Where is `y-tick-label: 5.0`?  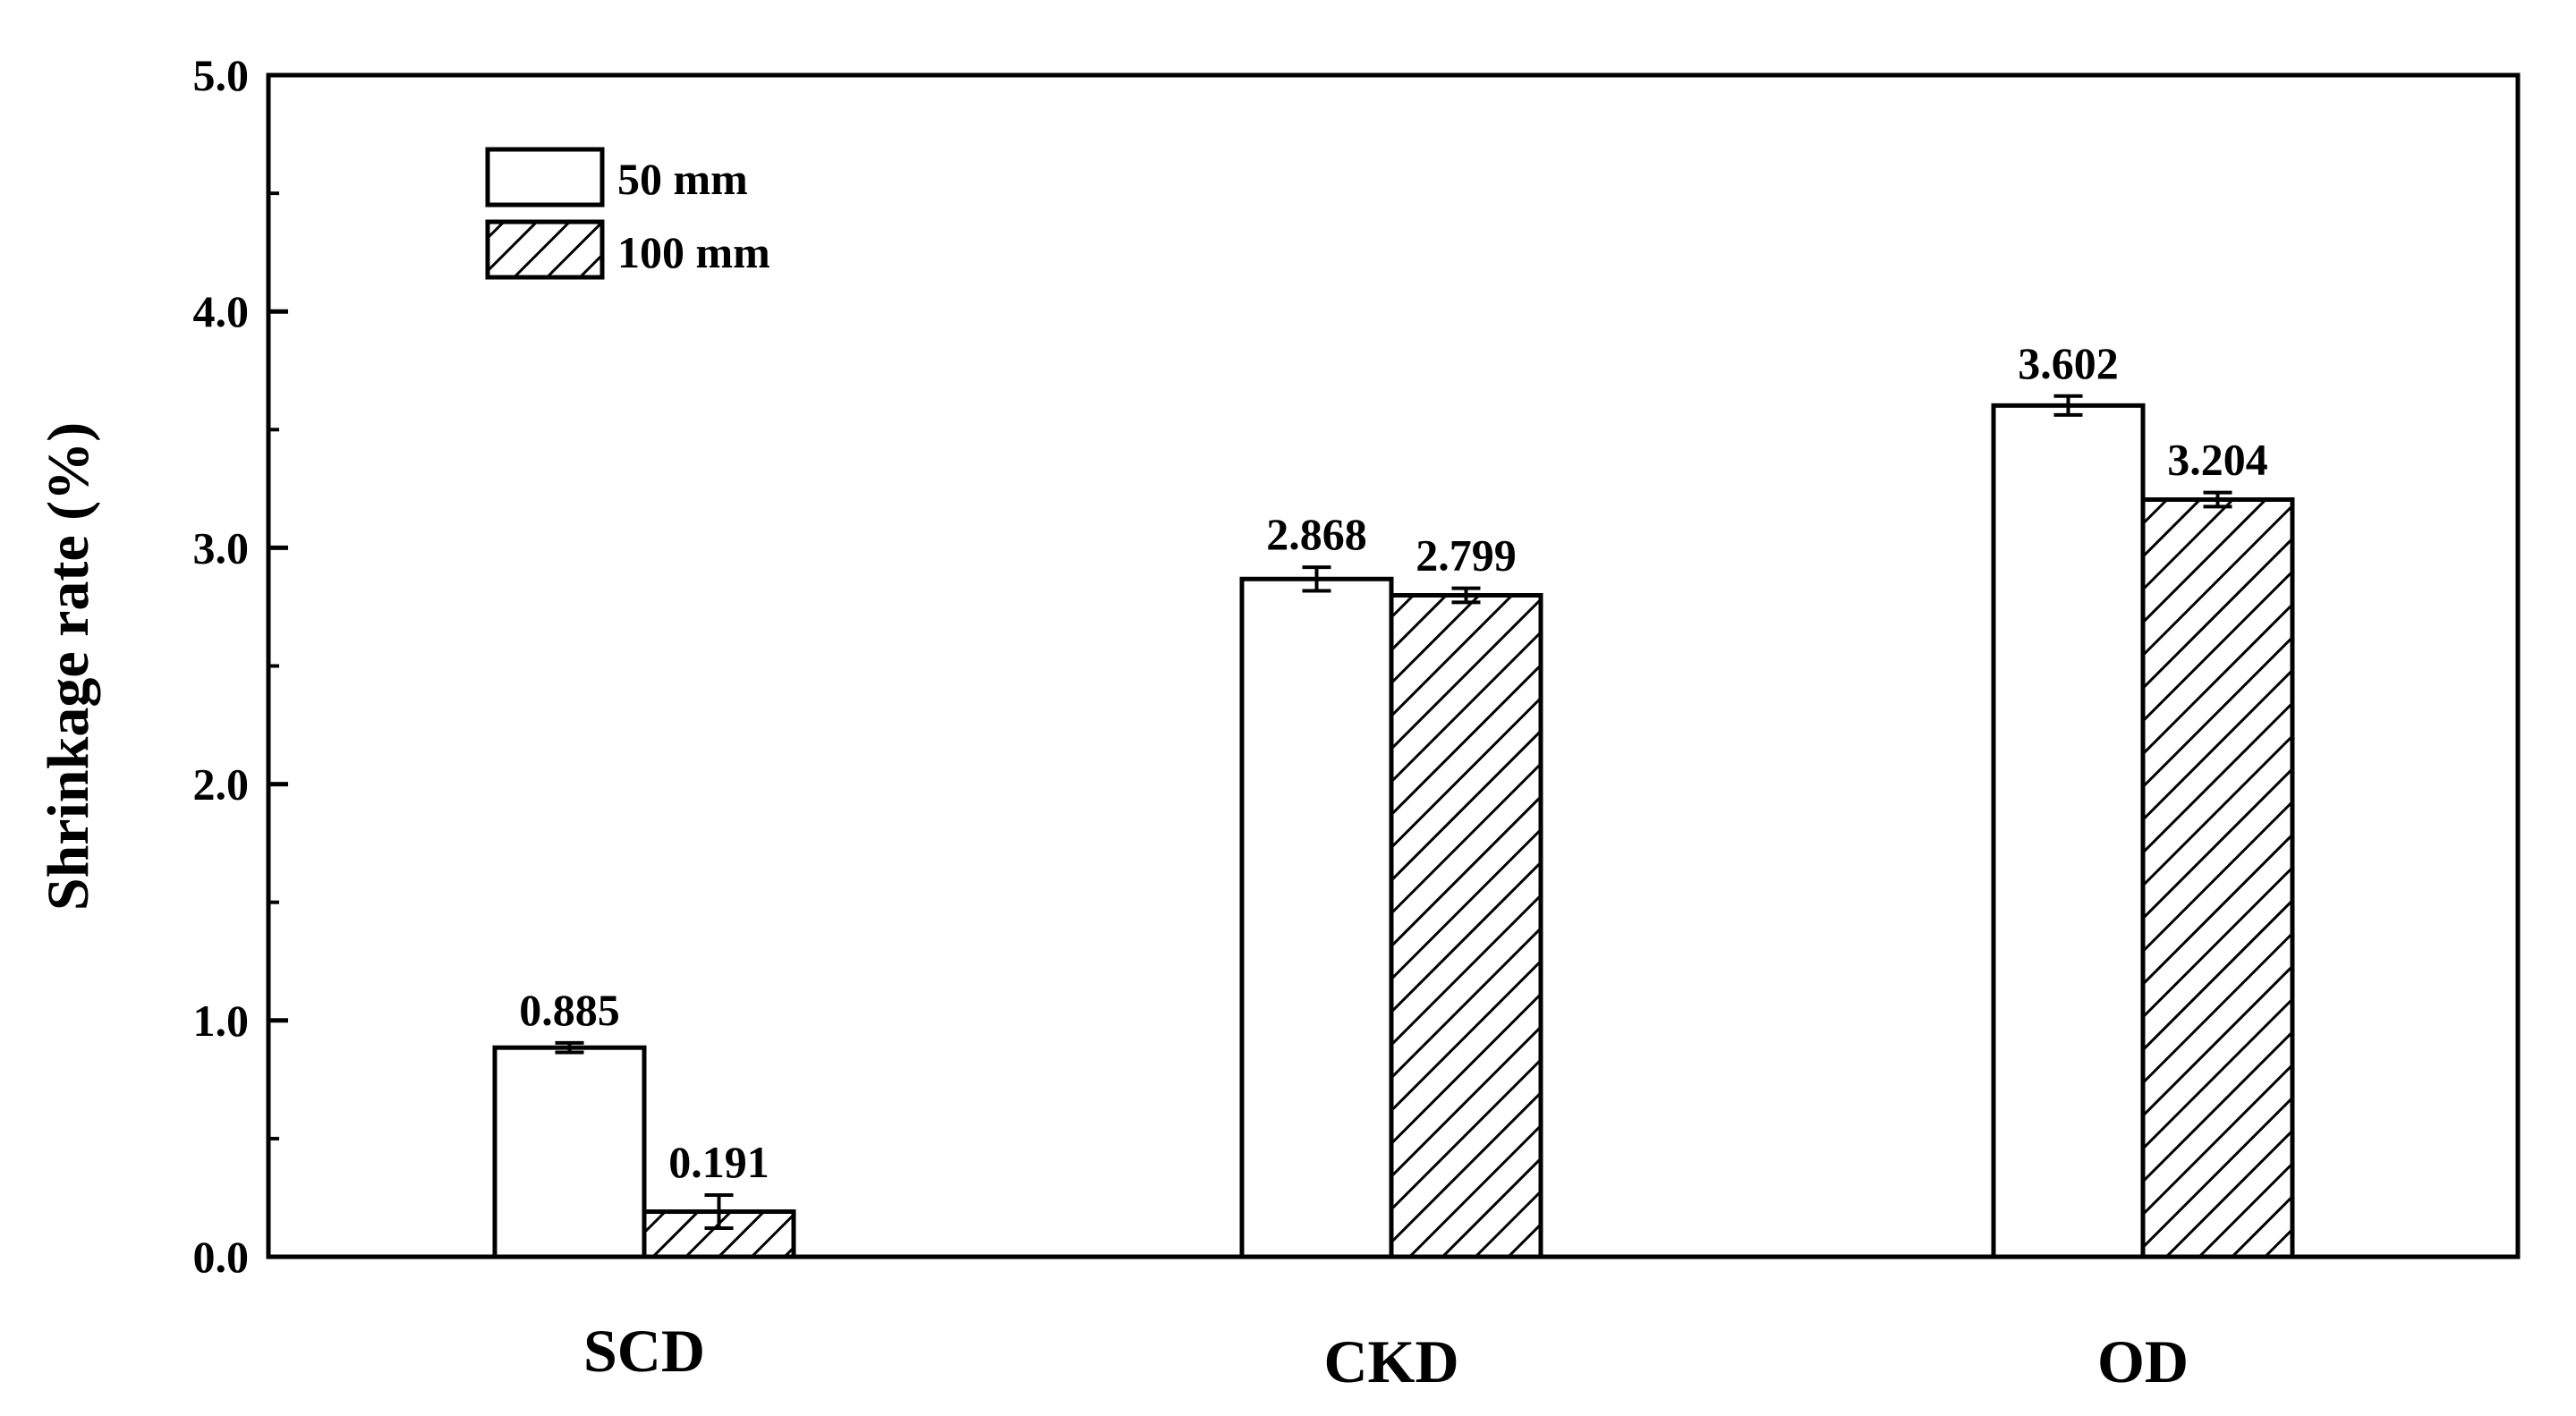
y-tick-label: 5.0 is located at coordinates (221, 75).